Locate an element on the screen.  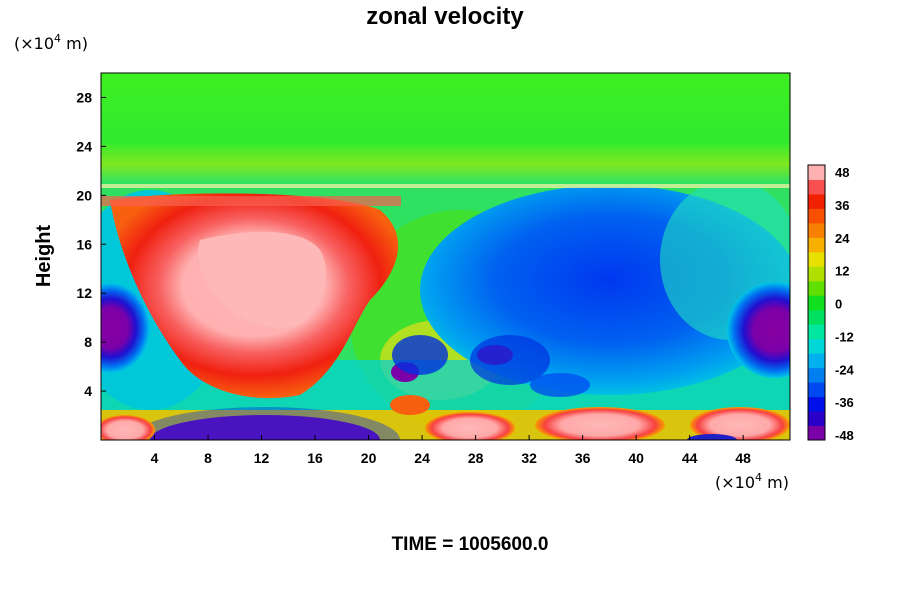
chart-title: zonal velocity is located at coordinates (445, 16).